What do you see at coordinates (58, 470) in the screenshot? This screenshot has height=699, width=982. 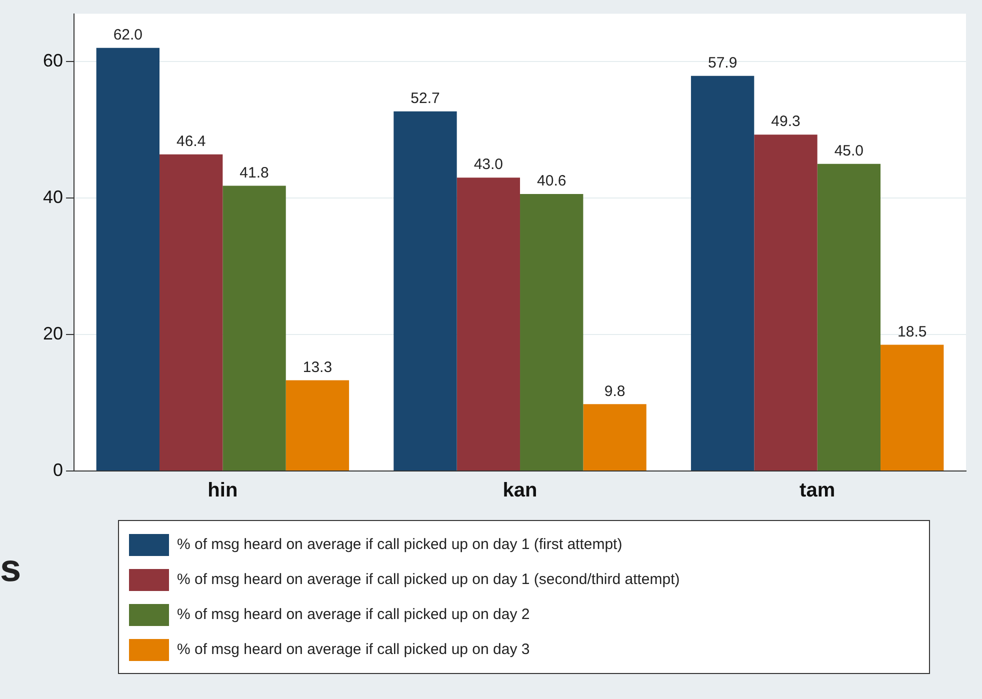 I see `y-tick-label: 0` at bounding box center [58, 470].